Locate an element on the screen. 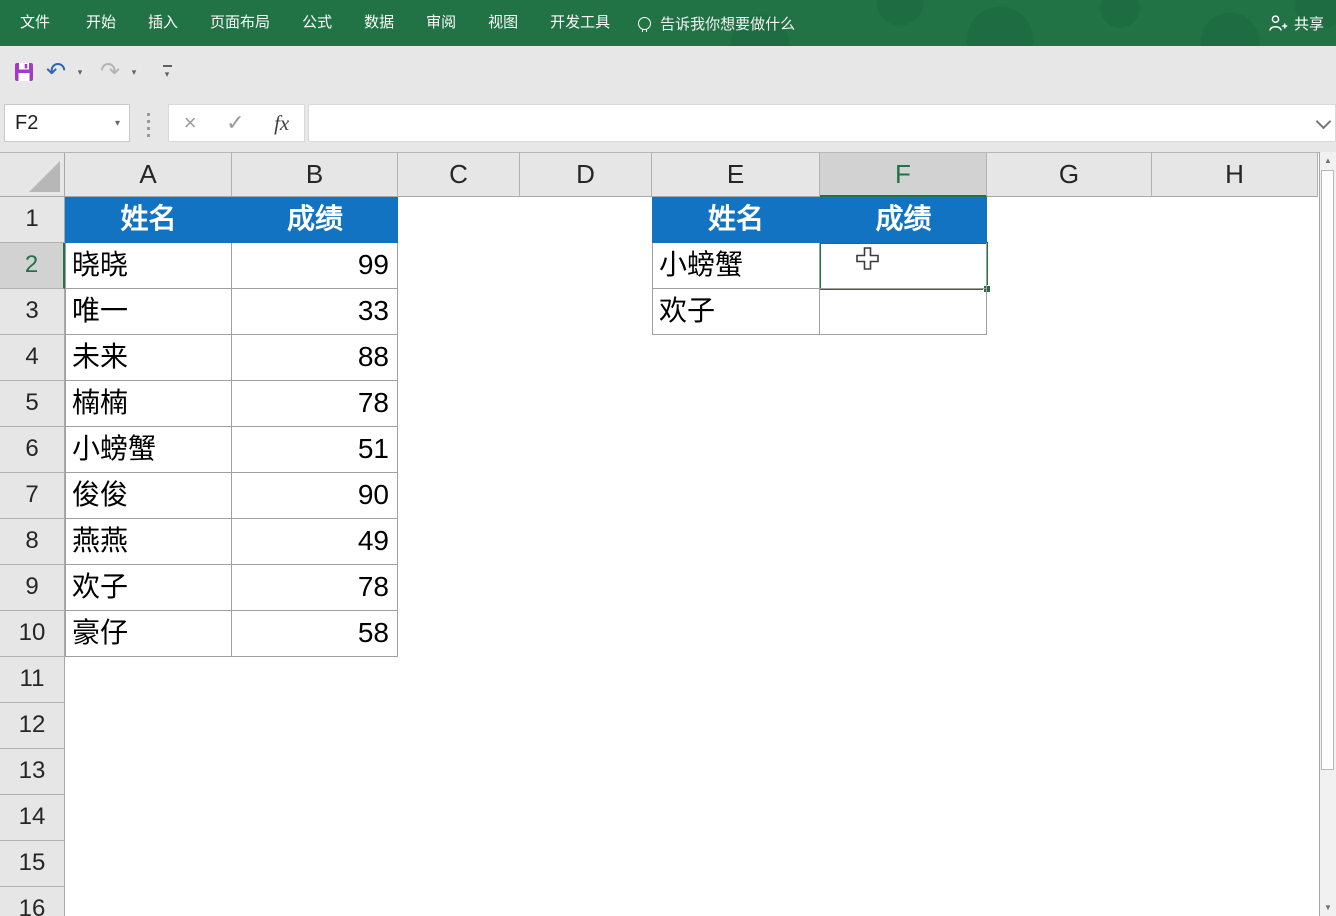 The height and width of the screenshot is (916, 1336). column-header-B: B is located at coordinates (315, 175).